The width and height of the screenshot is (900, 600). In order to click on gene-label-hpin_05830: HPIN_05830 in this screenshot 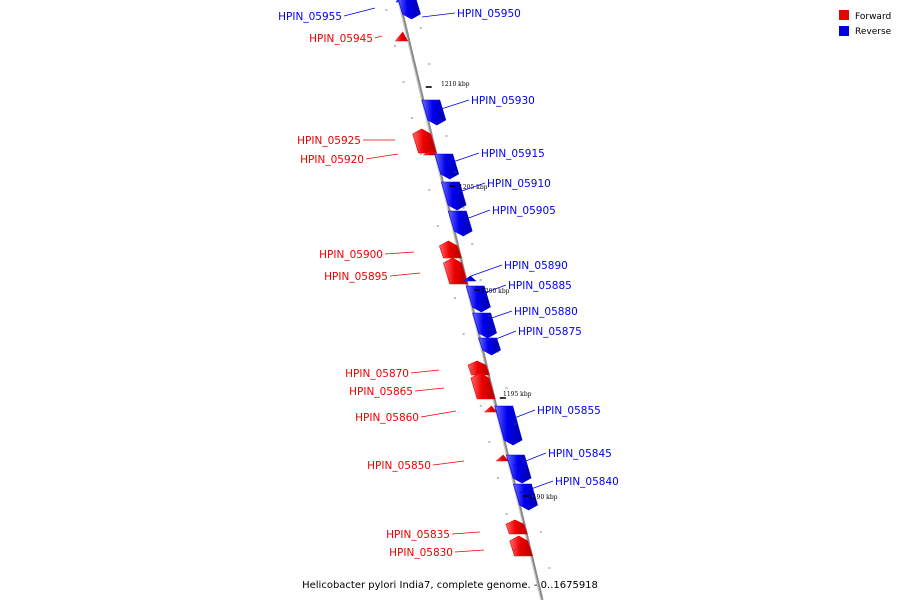, I will do `click(421, 553)`.